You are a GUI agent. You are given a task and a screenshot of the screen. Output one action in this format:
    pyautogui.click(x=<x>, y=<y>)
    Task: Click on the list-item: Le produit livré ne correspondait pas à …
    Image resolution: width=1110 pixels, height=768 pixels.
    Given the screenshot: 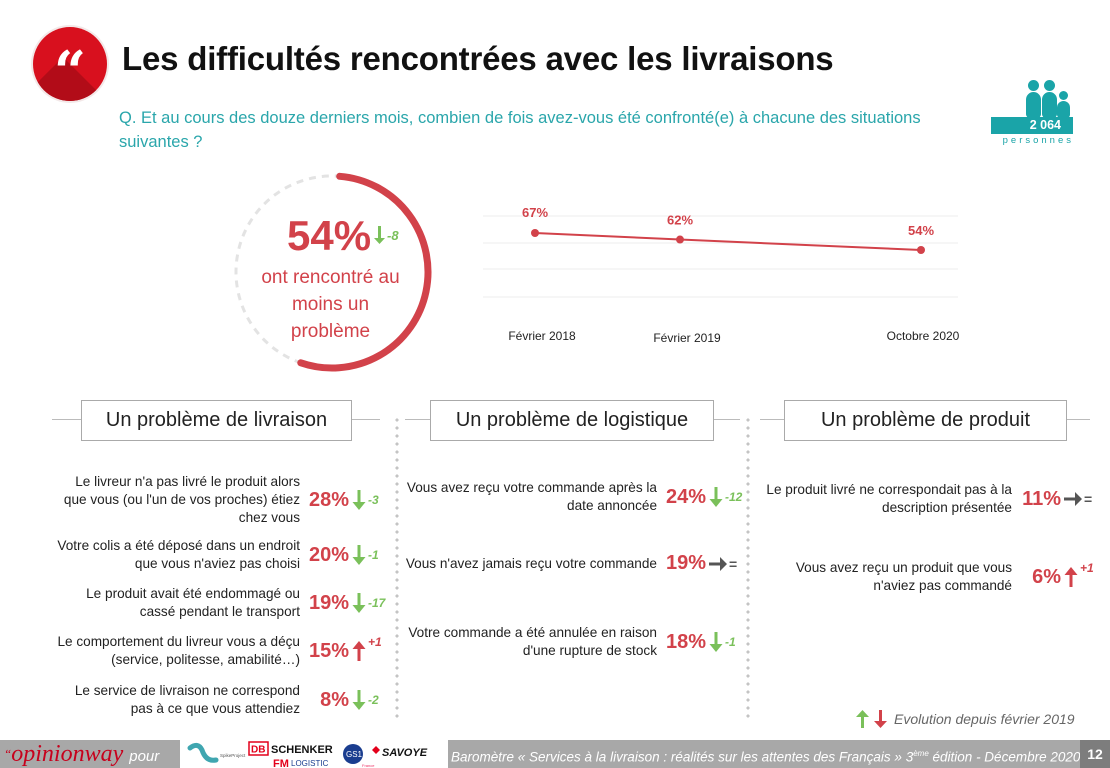 What is the action you would take?
    pyautogui.click(x=926, y=499)
    